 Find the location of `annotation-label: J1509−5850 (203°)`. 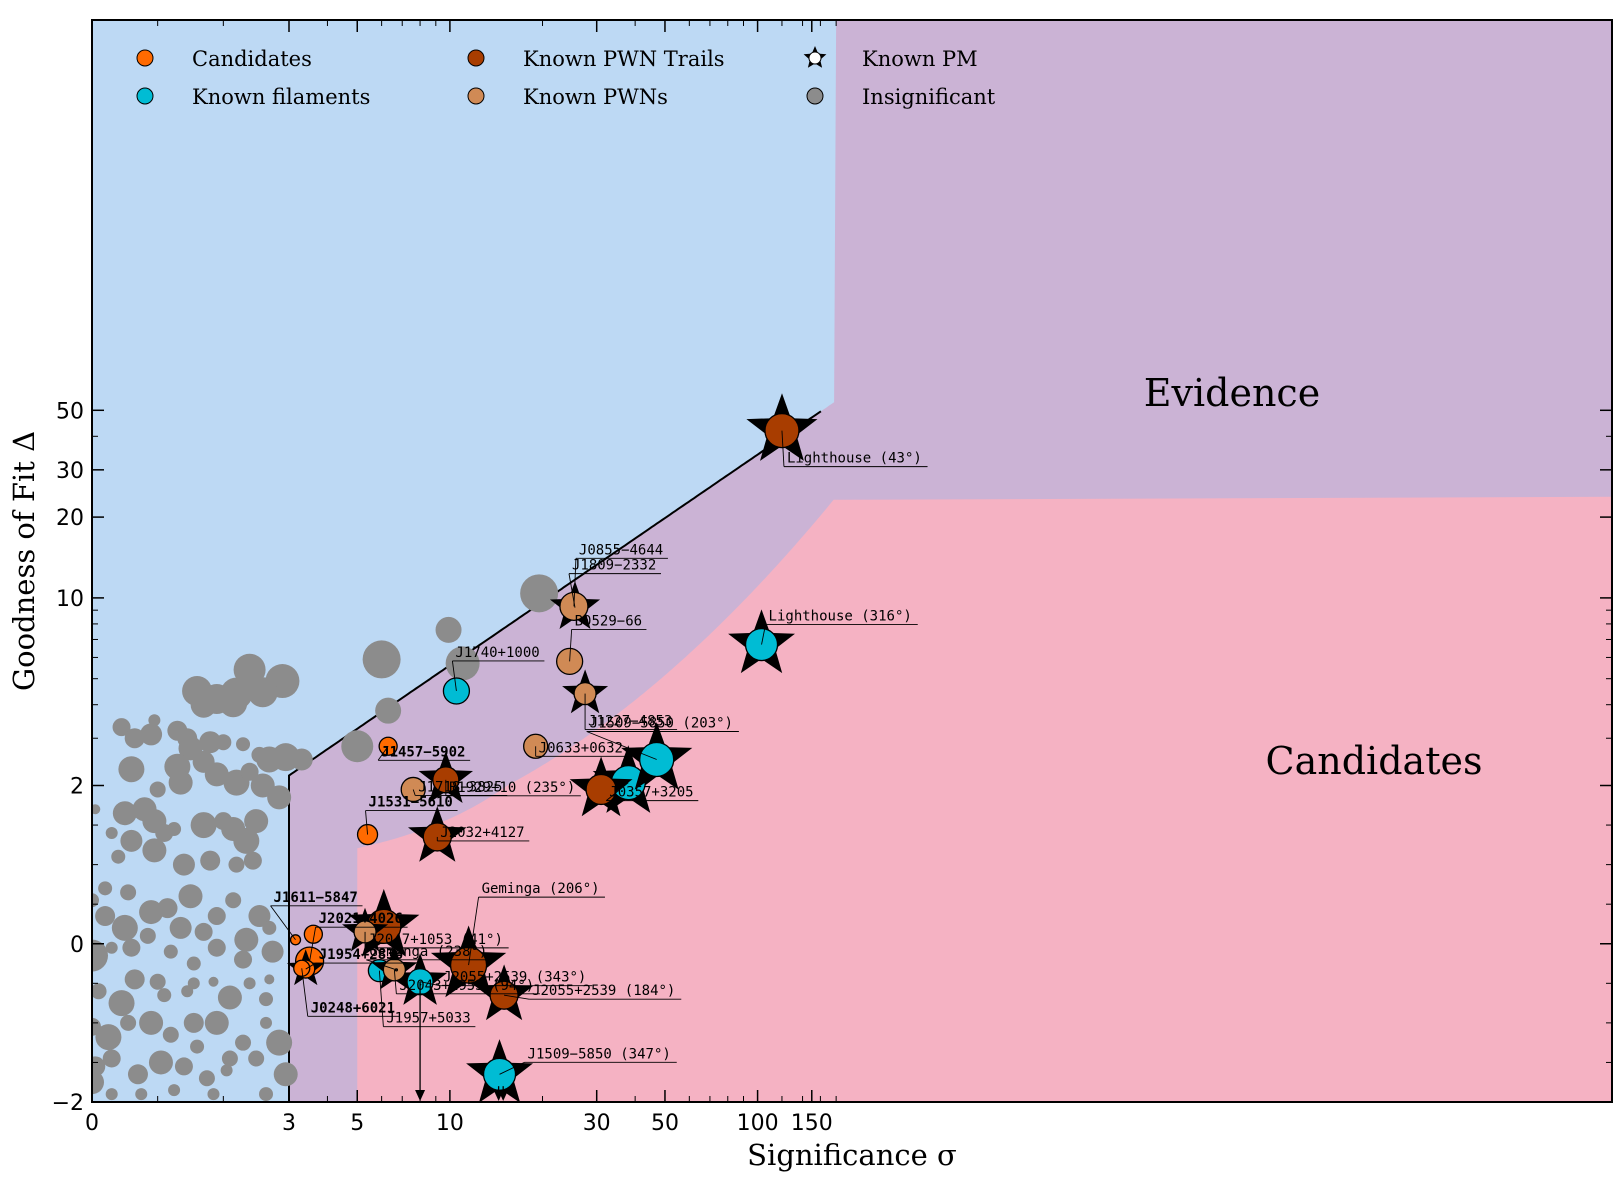

annotation-label: J1509−5850 (203°) is located at coordinates (661, 723).